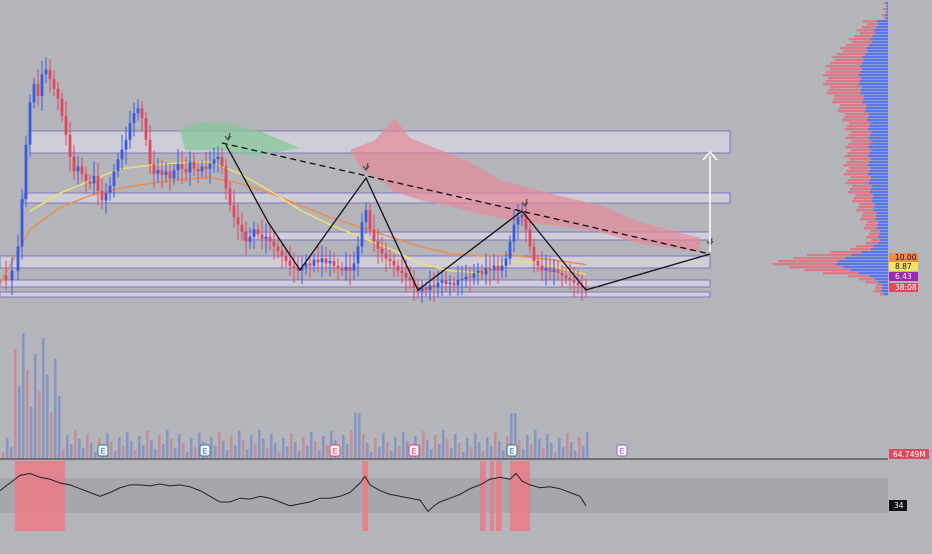  What do you see at coordinates (830, 149) in the screenshot?
I see `volume-profile` at bounding box center [830, 149].